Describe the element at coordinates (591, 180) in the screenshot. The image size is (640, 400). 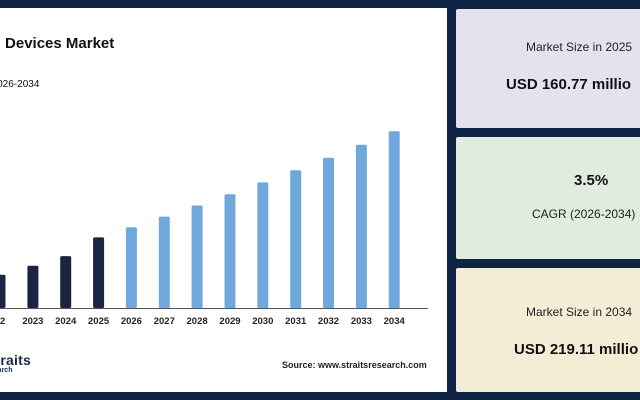
I see `cagr-value: 3.5%` at that location.